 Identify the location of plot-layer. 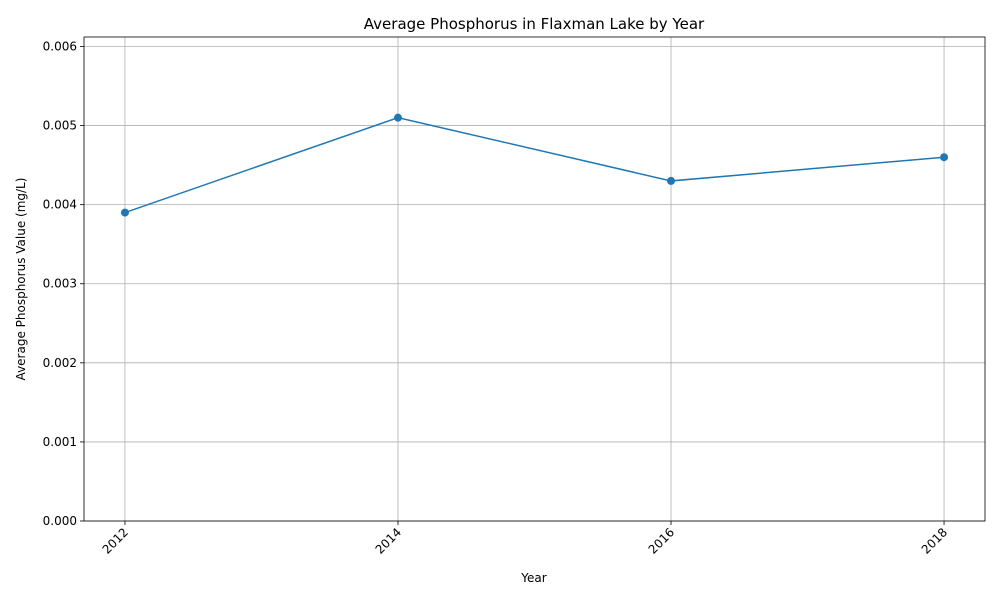
(534, 165).